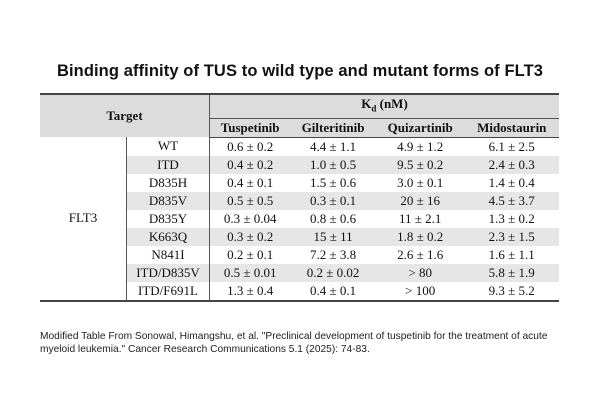 The image size is (600, 400). What do you see at coordinates (333, 182) in the screenshot?
I see `value-cell: 1.5 ± 0.6` at bounding box center [333, 182].